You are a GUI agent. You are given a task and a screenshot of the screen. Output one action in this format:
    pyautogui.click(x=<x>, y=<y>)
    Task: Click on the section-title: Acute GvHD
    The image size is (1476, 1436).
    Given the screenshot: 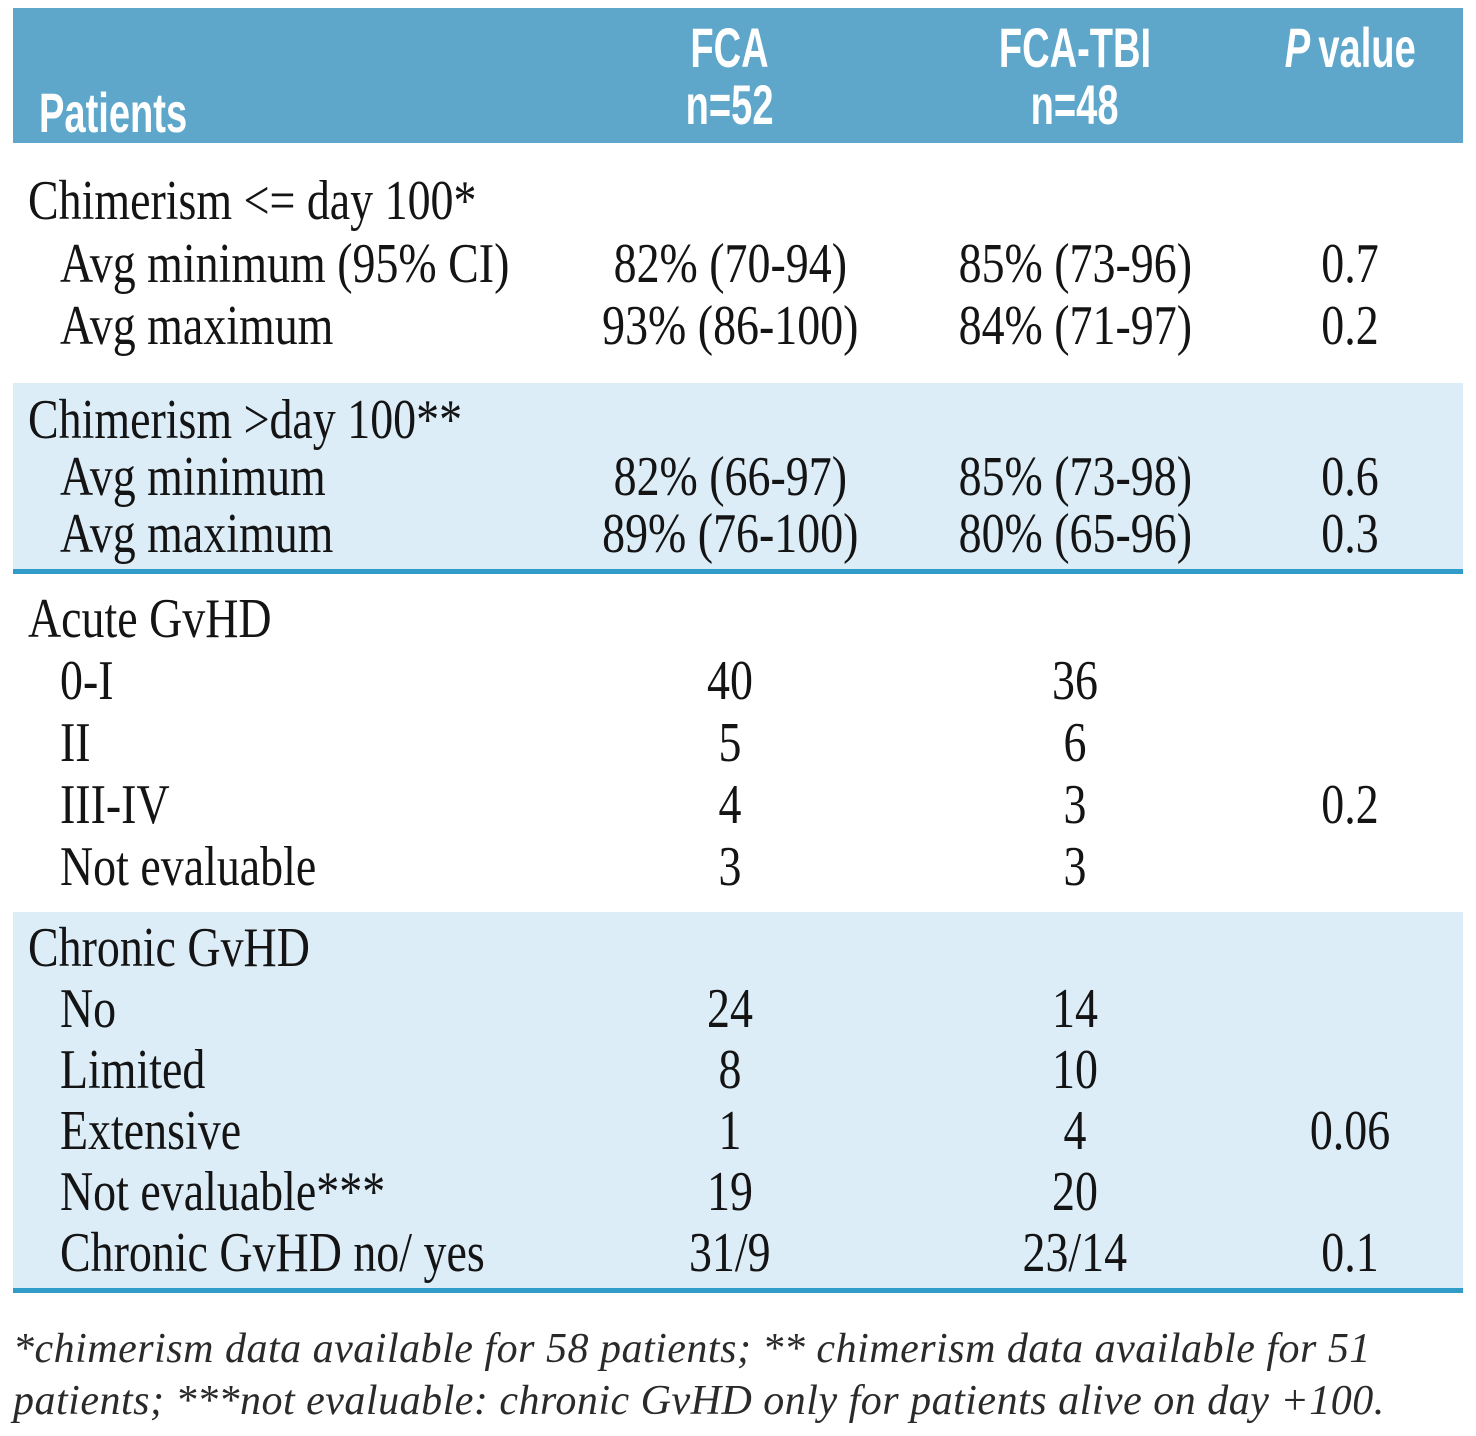 What is the action you would take?
    pyautogui.click(x=150, y=619)
    